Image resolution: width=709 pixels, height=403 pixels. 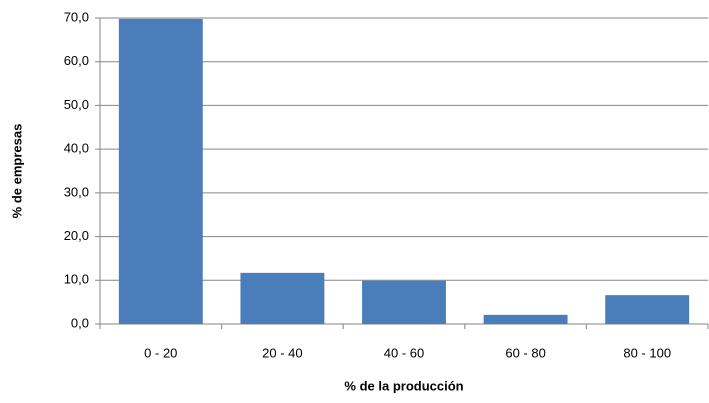 I want to click on x-tick-label: 40 - 60, so click(x=404, y=352).